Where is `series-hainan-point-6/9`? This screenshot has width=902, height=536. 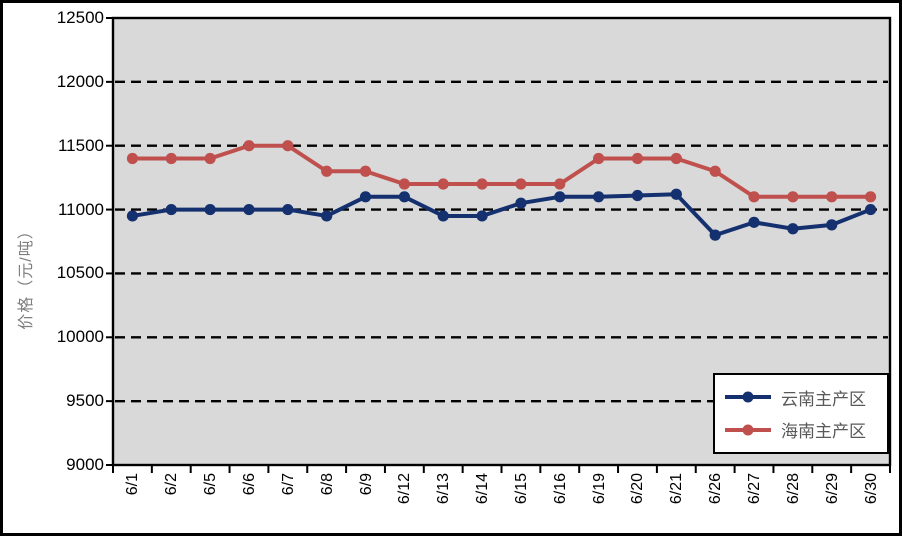
series-hainan-point-6/9 is located at coordinates (365, 171).